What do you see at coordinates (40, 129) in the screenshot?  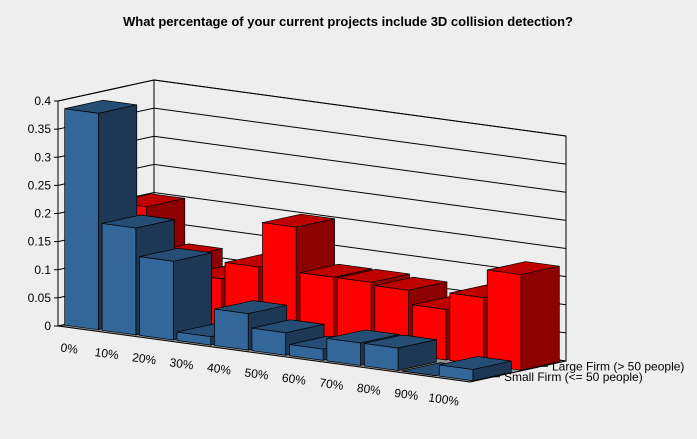 I see `y-tick-label: 0.35` at bounding box center [40, 129].